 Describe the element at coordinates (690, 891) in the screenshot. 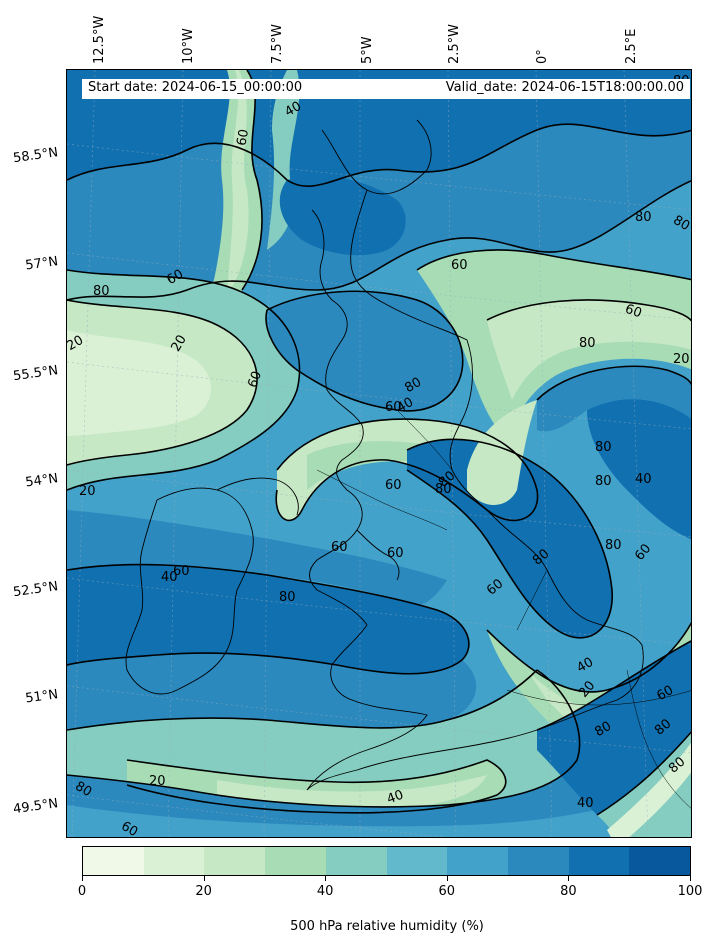

I see `colorbar-tick-label: 100` at that location.